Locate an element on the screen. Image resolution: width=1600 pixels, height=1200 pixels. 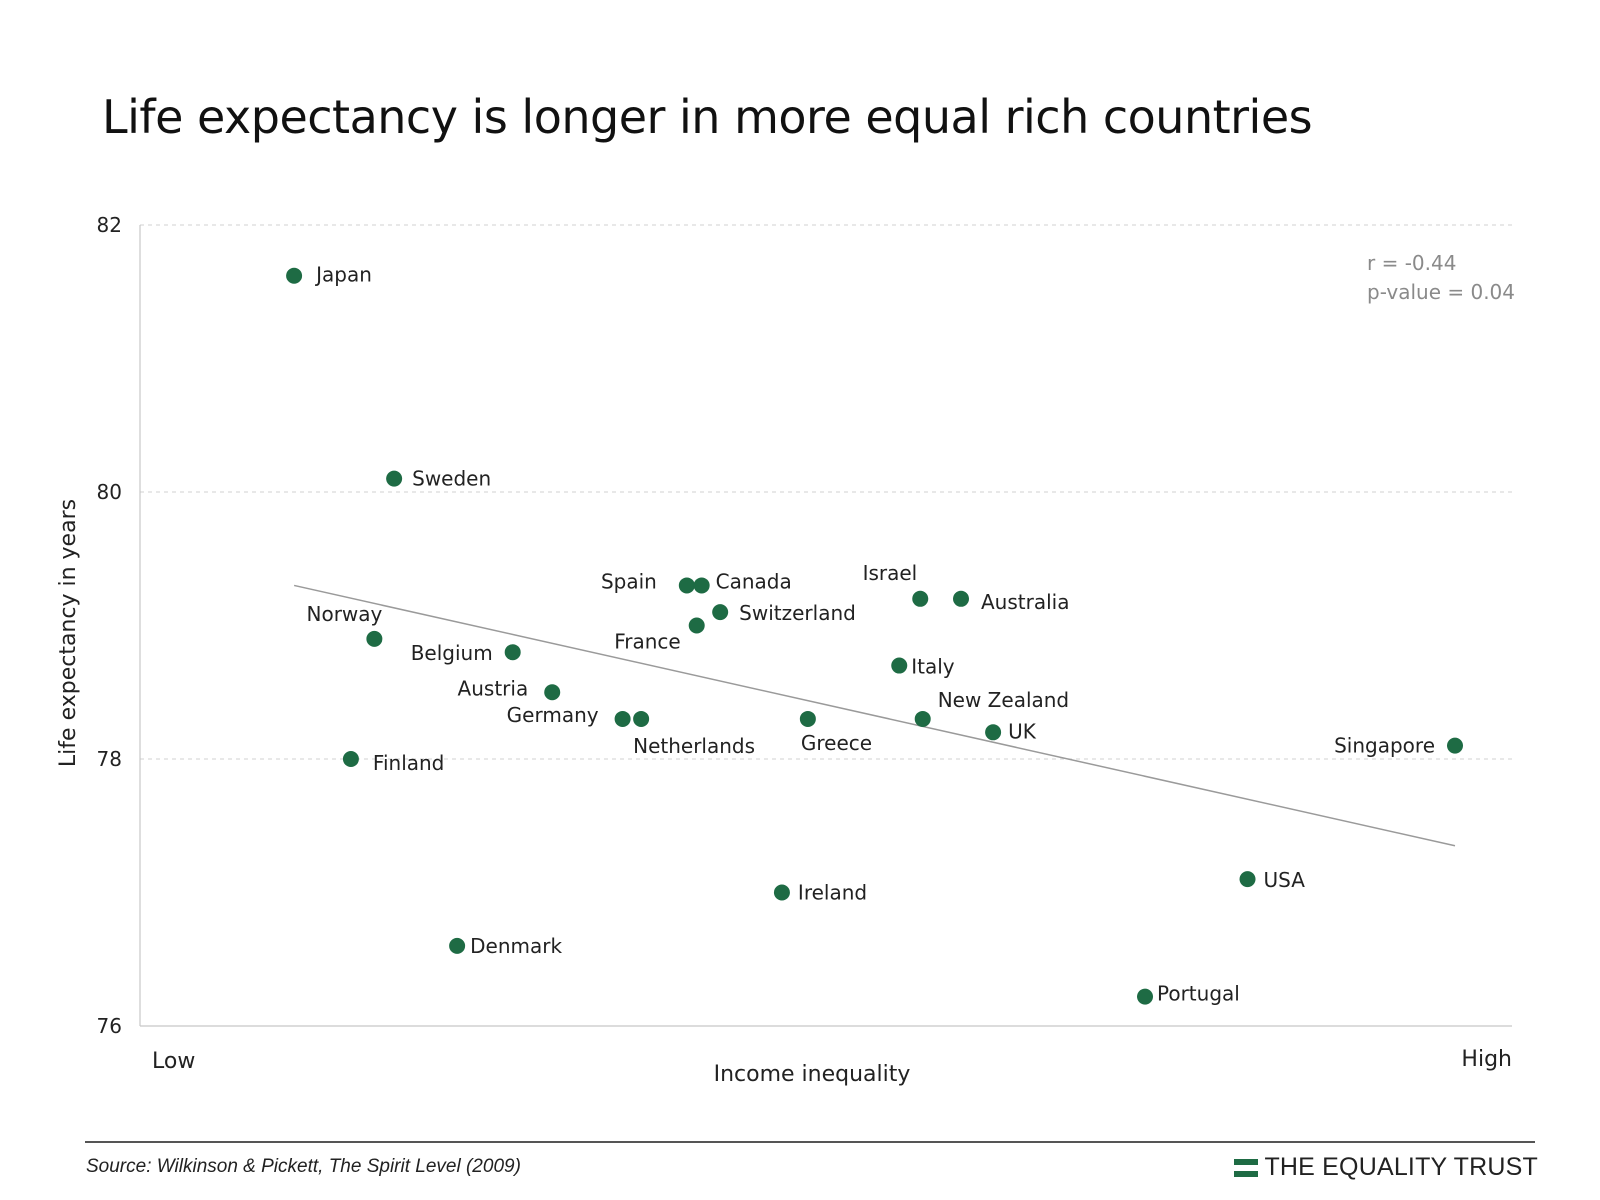
point-label-norway: Norway is located at coordinates (345, 614).